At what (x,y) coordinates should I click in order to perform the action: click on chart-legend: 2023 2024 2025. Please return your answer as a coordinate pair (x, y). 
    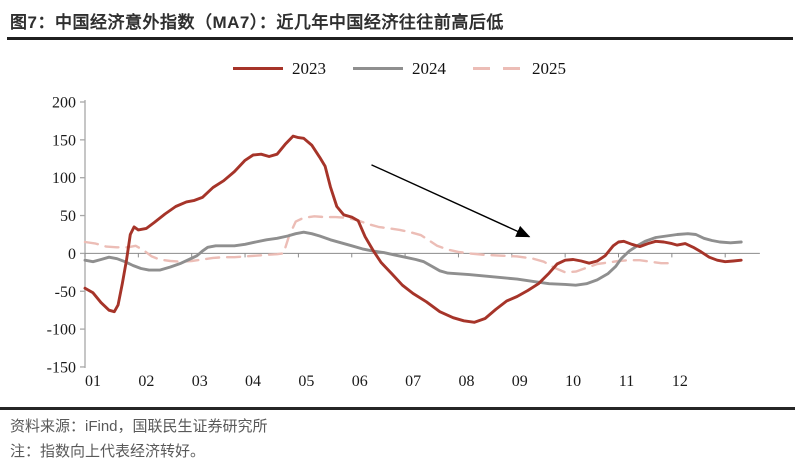
    Looking at the image, I should click on (399, 68).